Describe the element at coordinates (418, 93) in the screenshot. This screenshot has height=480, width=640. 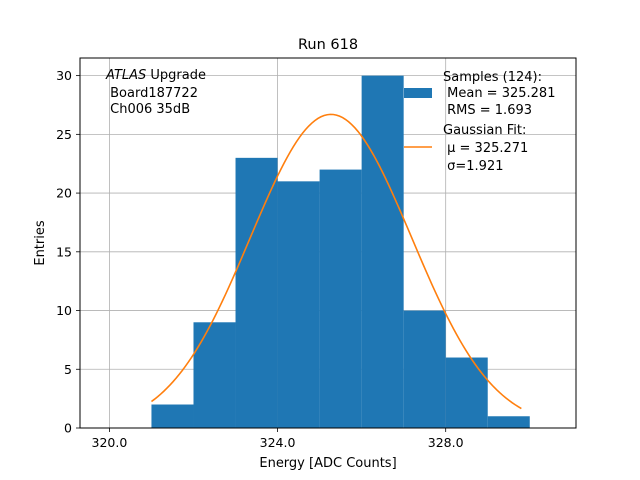
I see `legend-samples-patch` at that location.